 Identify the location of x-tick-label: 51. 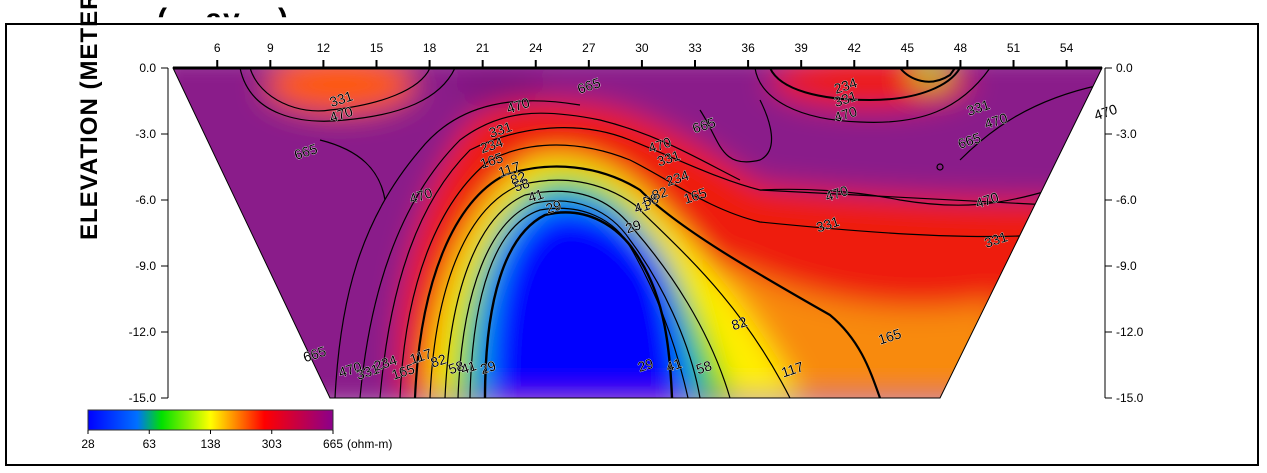
(1014, 48).